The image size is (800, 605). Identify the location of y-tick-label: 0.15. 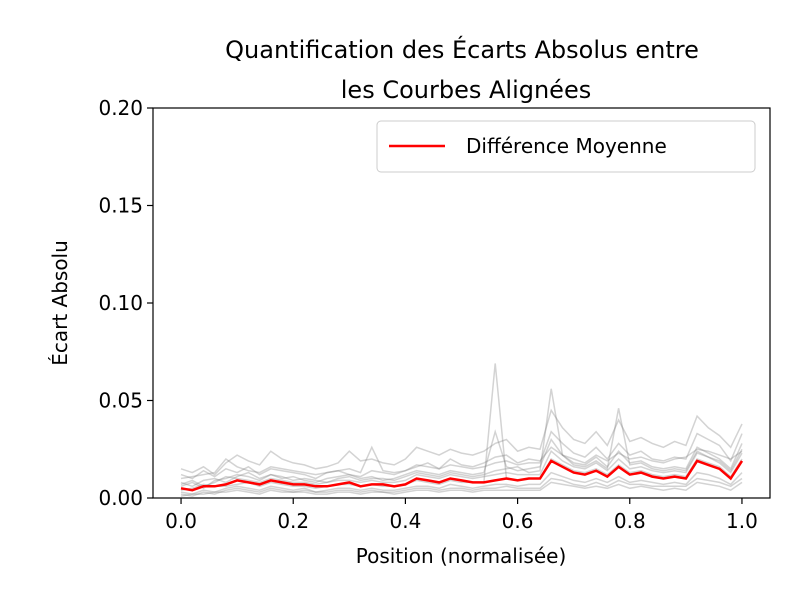
(120, 206).